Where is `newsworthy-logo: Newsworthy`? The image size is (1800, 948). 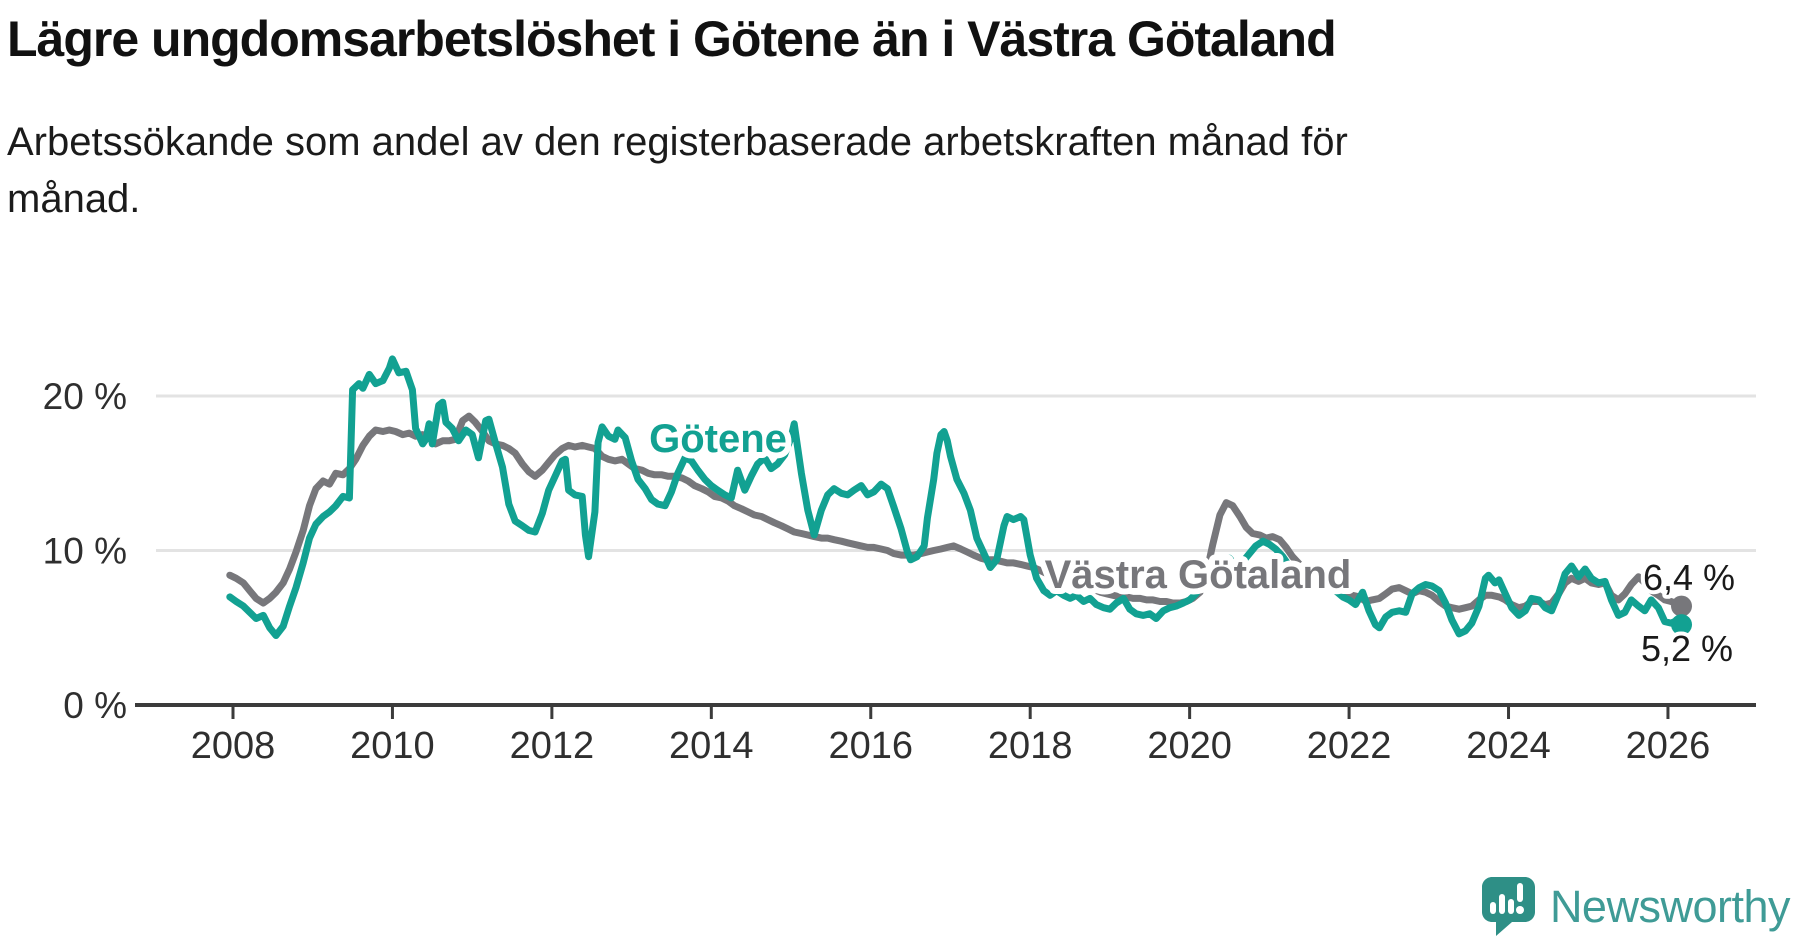 newsworthy-logo: Newsworthy is located at coordinates (1636, 906).